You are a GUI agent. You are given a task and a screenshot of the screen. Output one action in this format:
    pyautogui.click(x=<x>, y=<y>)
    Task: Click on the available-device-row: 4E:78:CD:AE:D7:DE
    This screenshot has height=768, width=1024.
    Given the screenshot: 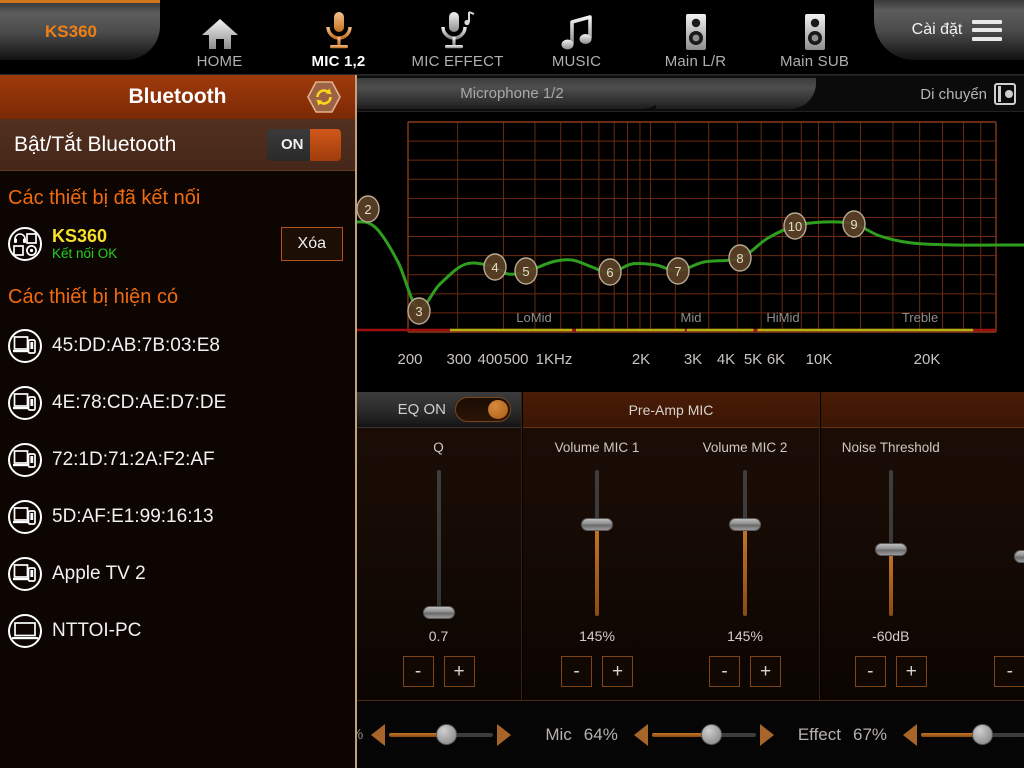 What is the action you would take?
    pyautogui.click(x=177, y=402)
    